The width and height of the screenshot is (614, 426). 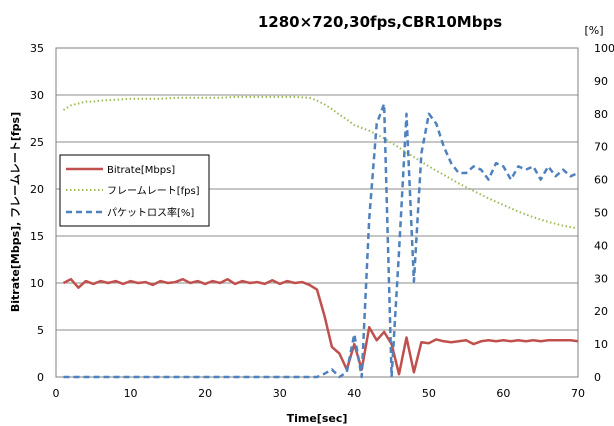 What do you see at coordinates (131, 393) in the screenshot?
I see `x-tick-label: 10` at bounding box center [131, 393].